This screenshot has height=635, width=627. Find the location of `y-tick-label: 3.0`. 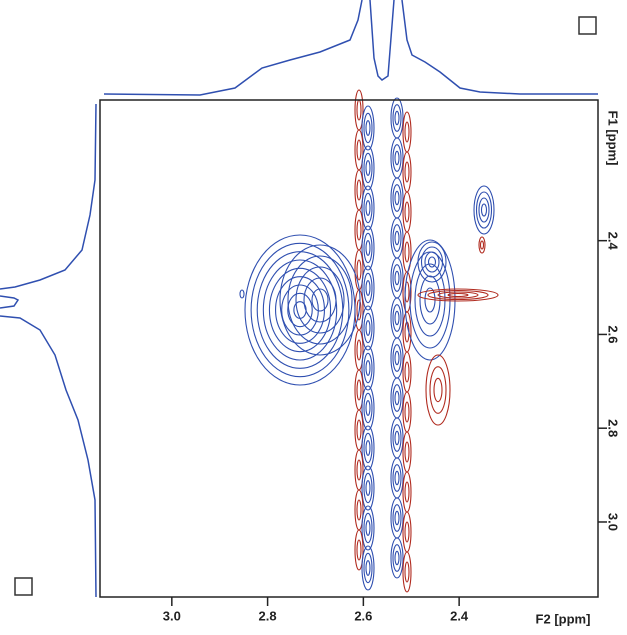

y-tick-label: 3.0 is located at coordinates (613, 522).